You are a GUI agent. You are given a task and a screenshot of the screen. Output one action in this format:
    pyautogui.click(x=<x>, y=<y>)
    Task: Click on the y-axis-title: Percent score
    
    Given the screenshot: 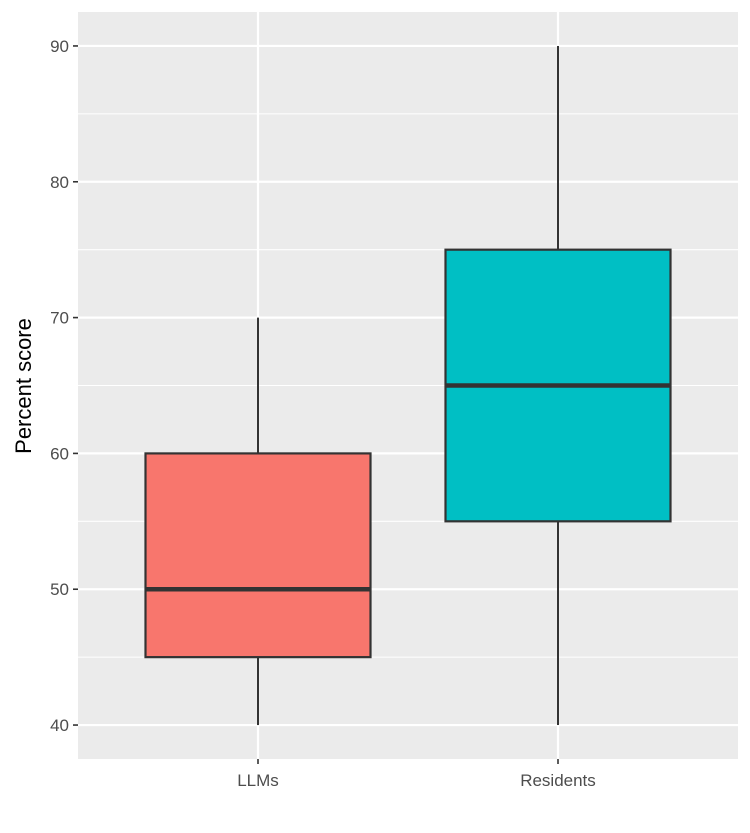 What is the action you would take?
    pyautogui.click(x=23, y=386)
    